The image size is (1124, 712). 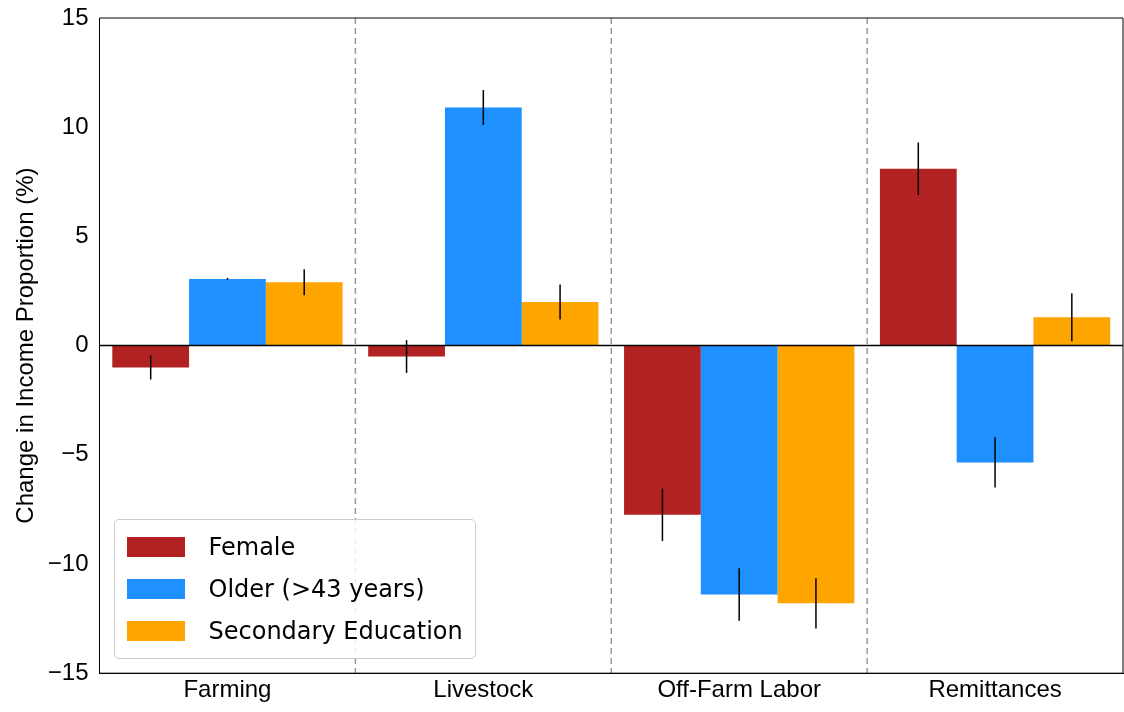 What do you see at coordinates (82, 235) in the screenshot?
I see `y-tick-label: 5` at bounding box center [82, 235].